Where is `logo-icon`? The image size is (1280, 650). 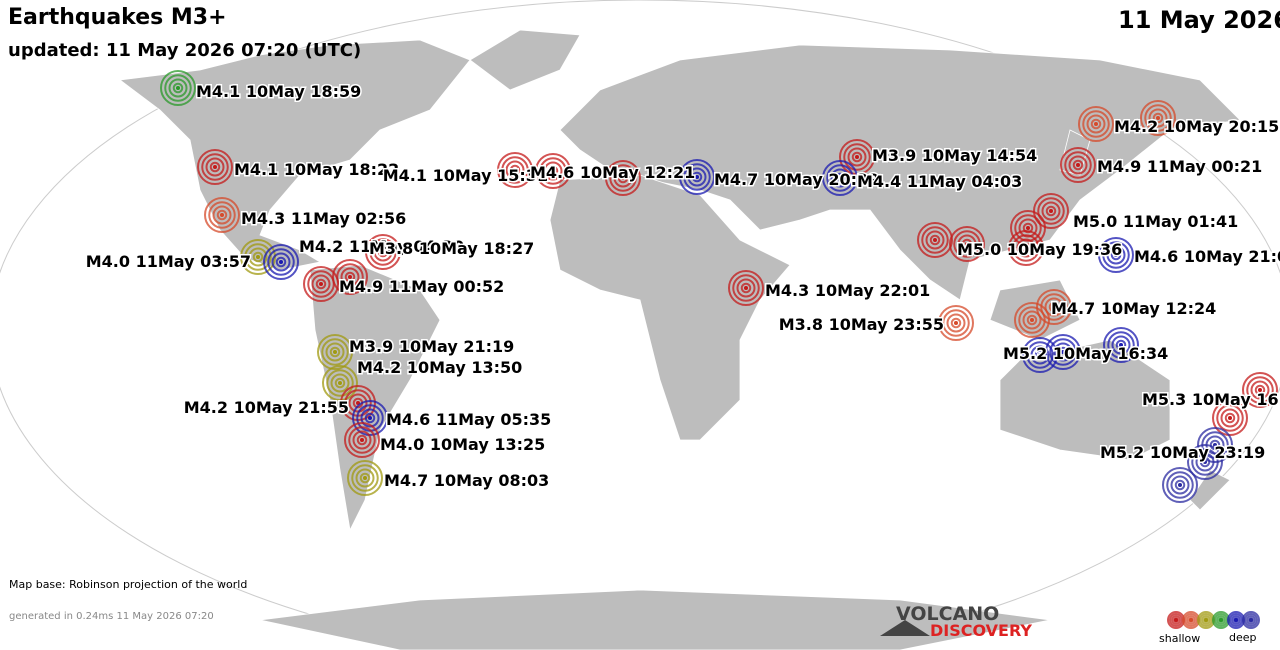
logo-icon is located at coordinates (905, 628).